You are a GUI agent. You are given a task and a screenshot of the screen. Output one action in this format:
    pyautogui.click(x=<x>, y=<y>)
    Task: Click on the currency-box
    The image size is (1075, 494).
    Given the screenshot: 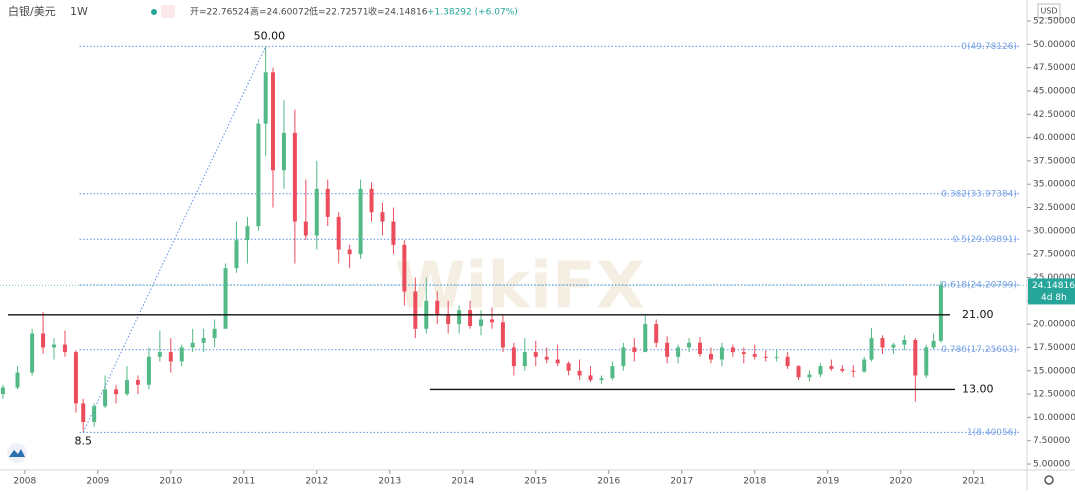 What is the action you would take?
    pyautogui.click(x=1049, y=11)
    